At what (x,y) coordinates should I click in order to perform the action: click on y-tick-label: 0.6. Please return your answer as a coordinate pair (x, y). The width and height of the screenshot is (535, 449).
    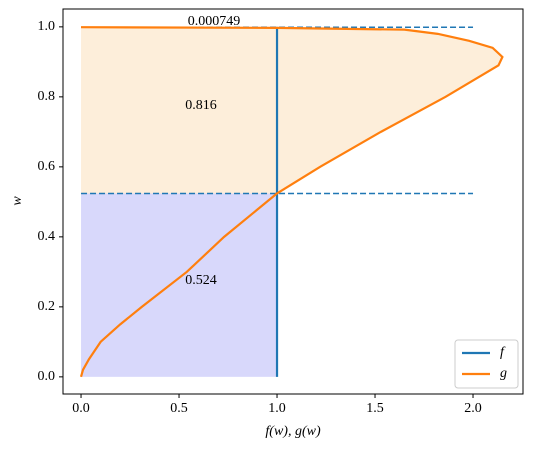
    Looking at the image, I should click on (47, 166).